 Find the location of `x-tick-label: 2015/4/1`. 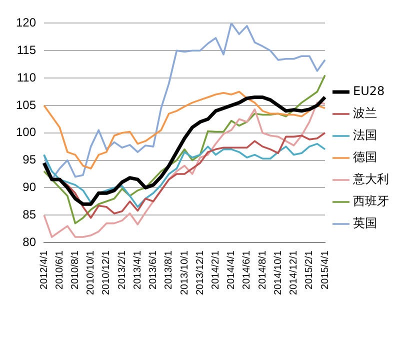

x-tick-label: 2015/4/1 is located at coordinates (325, 270).